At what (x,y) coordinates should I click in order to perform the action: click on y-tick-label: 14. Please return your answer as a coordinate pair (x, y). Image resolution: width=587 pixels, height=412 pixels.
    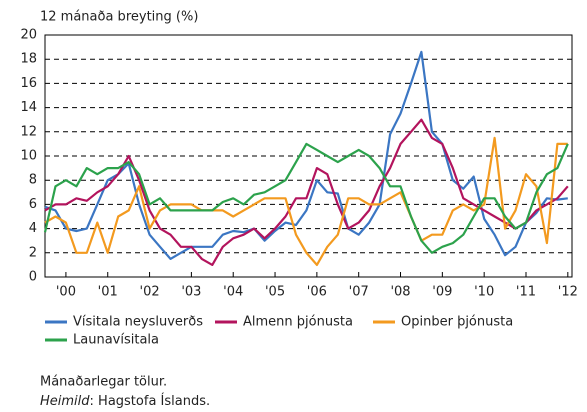
    Looking at the image, I should click on (28, 107).